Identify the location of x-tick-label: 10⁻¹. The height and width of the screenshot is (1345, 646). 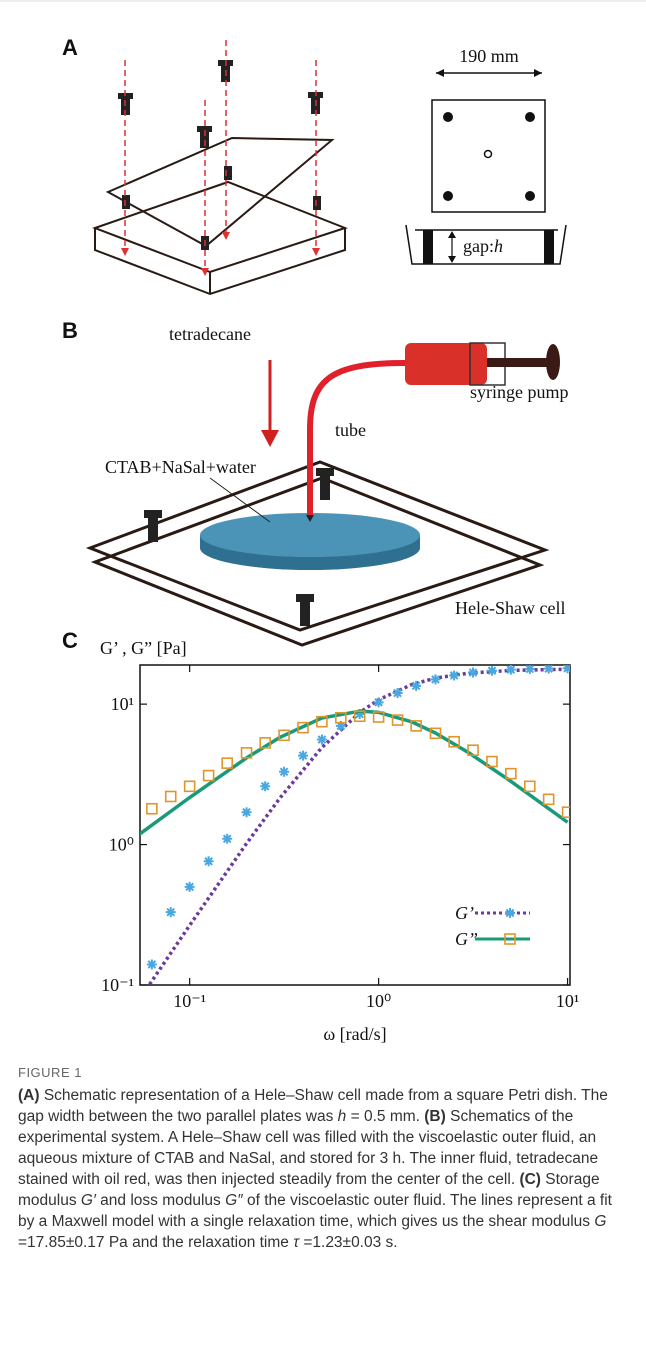
(189, 1001).